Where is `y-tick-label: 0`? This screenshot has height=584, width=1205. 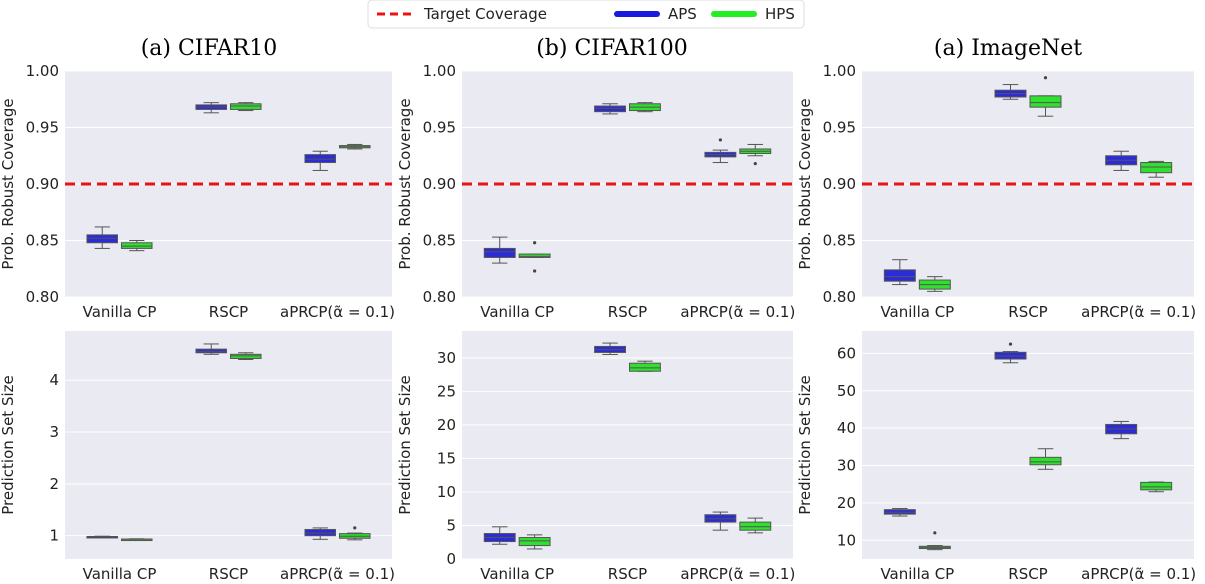 y-tick-label: 0 is located at coordinates (451, 559).